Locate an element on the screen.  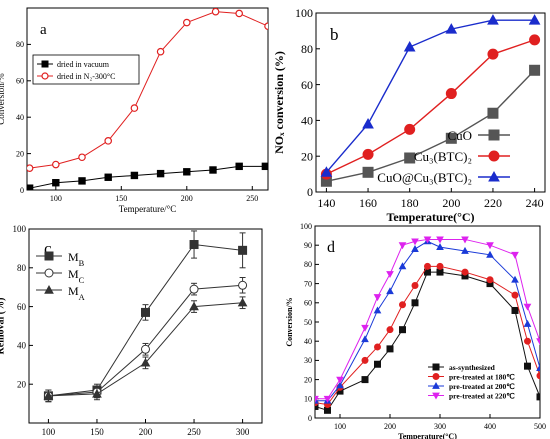
legend-label: MB is located at coordinates (76, 259).